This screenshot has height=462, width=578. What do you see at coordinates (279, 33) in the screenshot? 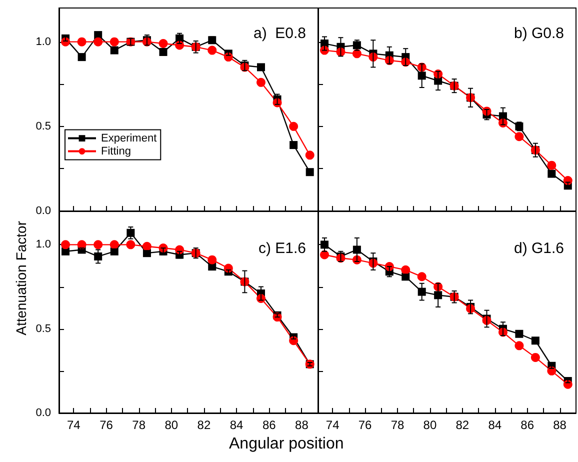
I see `text: a) E0.8` at bounding box center [279, 33].